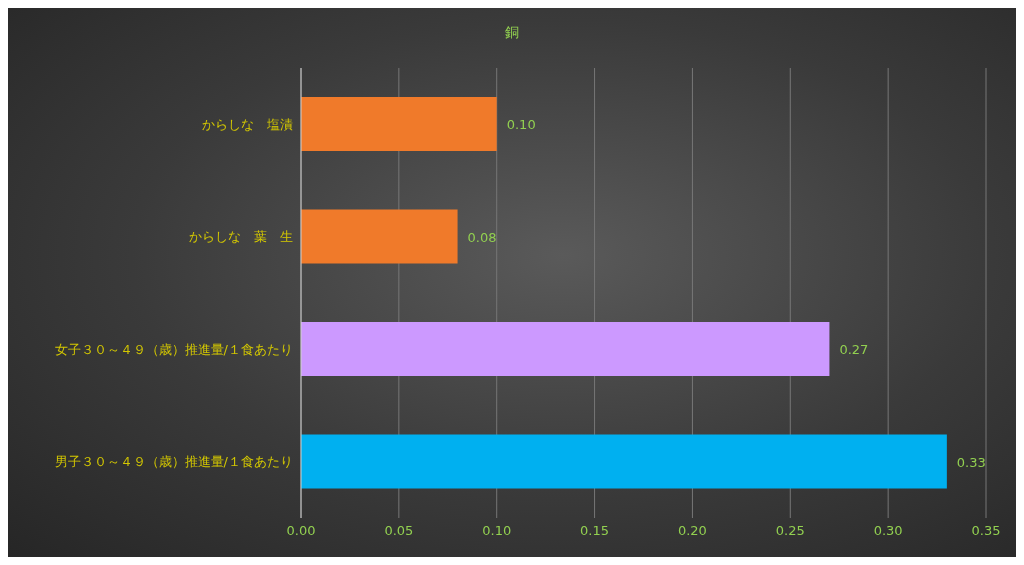 This screenshot has height=565, width=1024. Describe the element at coordinates (301, 531) in the screenshot. I see `x-tick-label: 0.00` at that location.